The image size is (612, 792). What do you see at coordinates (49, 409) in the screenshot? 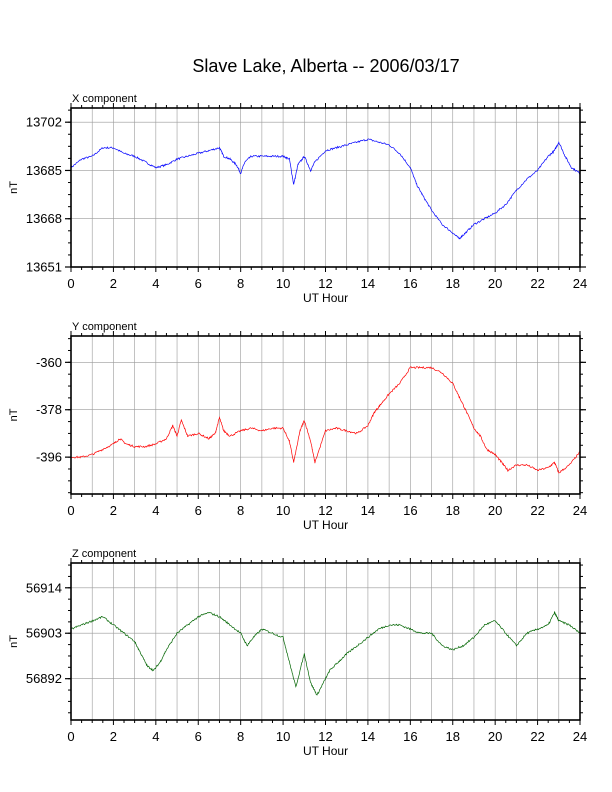
I see `y-tick-label: -378` at bounding box center [49, 409].